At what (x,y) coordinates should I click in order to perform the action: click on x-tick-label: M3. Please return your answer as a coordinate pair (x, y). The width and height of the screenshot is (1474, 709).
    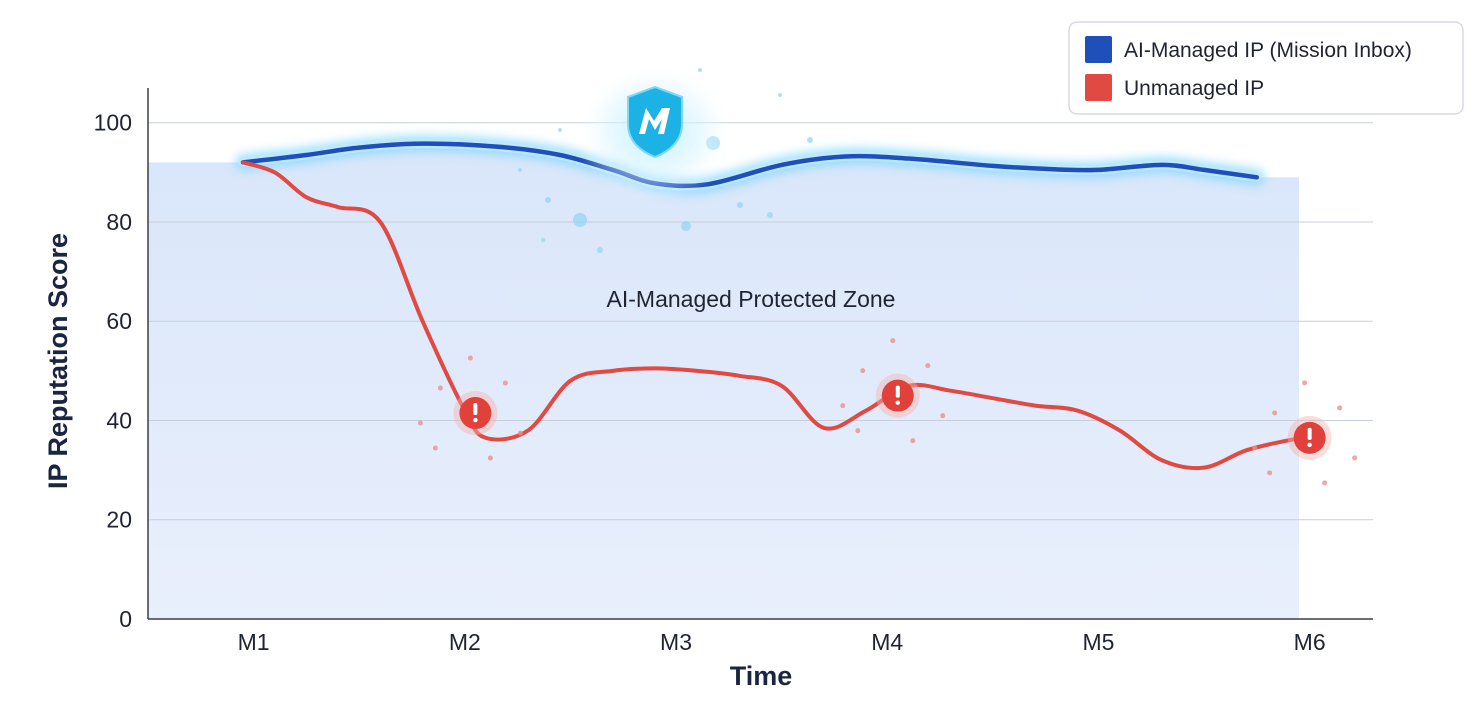
    Looking at the image, I should click on (676, 642).